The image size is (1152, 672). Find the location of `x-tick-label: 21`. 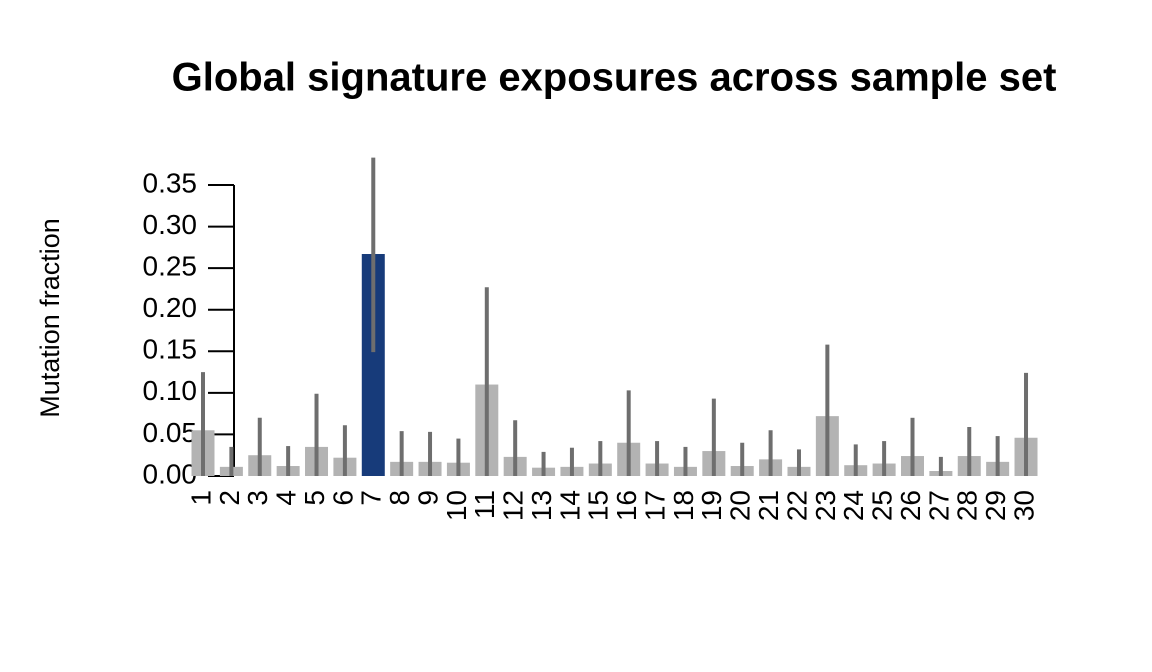

x-tick-label: 21 is located at coordinates (768, 505).